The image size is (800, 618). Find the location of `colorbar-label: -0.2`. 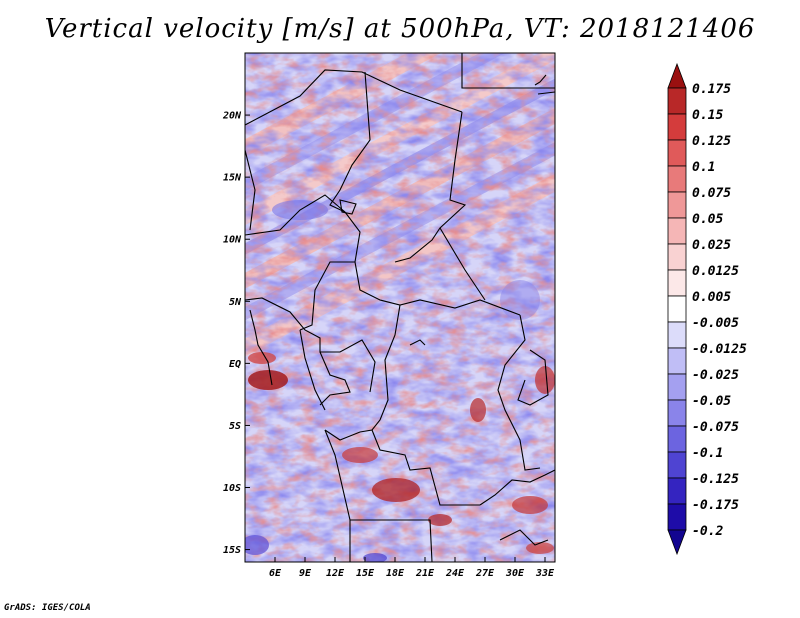

colorbar-label: -0.2 is located at coordinates (707, 531).